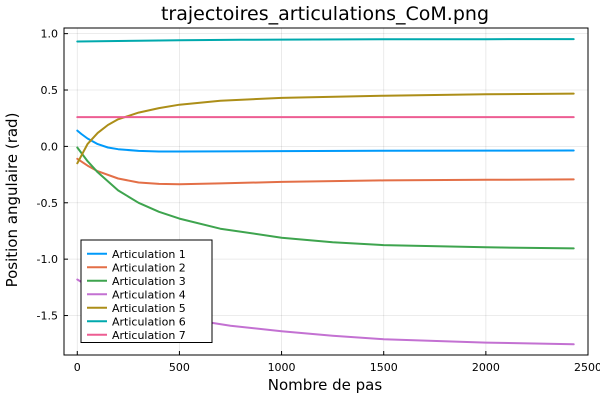 The height and width of the screenshot is (400, 600). Describe the element at coordinates (149, 294) in the screenshot. I see `legend-label: Articulation 4` at that location.